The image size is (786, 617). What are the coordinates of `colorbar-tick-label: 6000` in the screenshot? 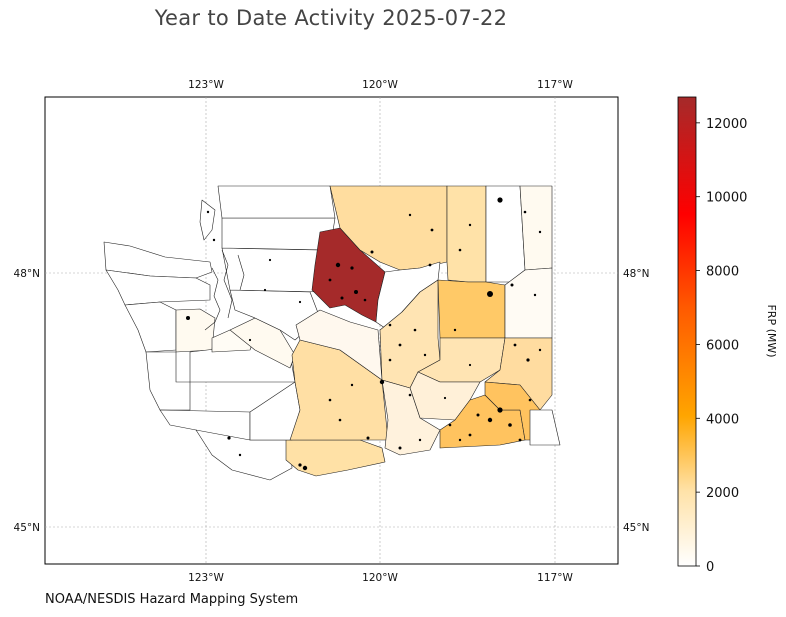 It's located at (722, 345).